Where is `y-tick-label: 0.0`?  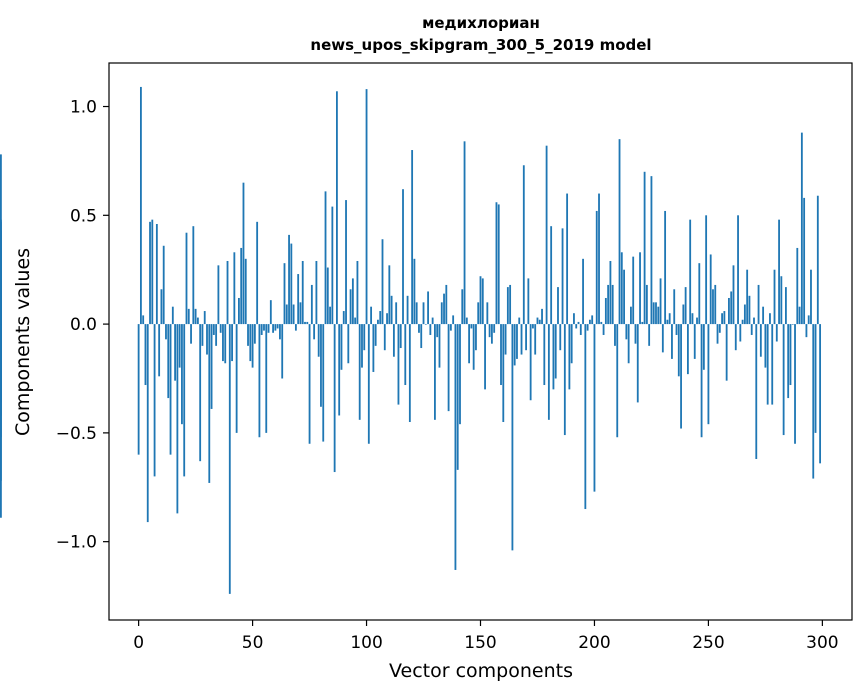 y-tick-label: 0.0 is located at coordinates (83, 325).